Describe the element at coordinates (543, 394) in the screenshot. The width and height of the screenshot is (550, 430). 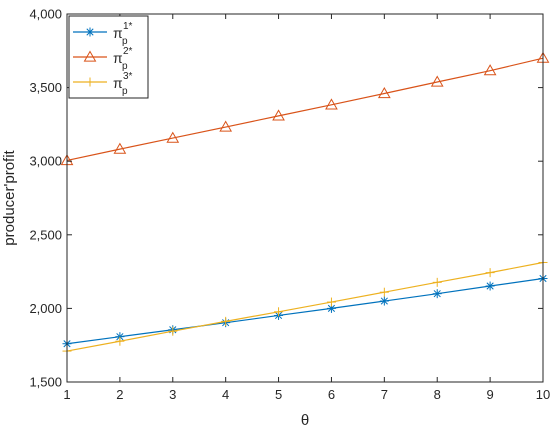
I see `x-tick-label: 10` at that location.